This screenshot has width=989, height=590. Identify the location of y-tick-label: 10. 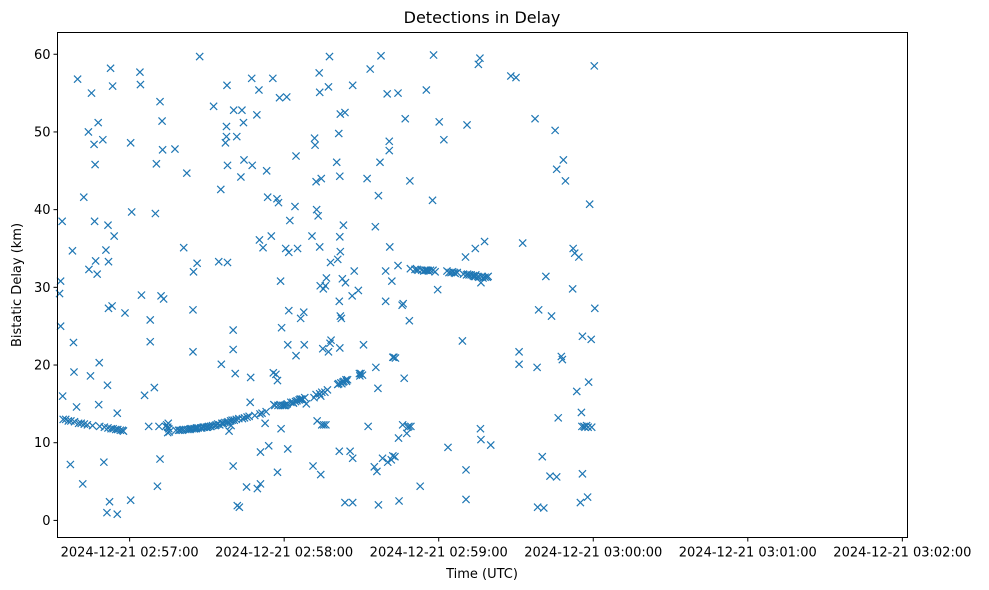
(42, 443).